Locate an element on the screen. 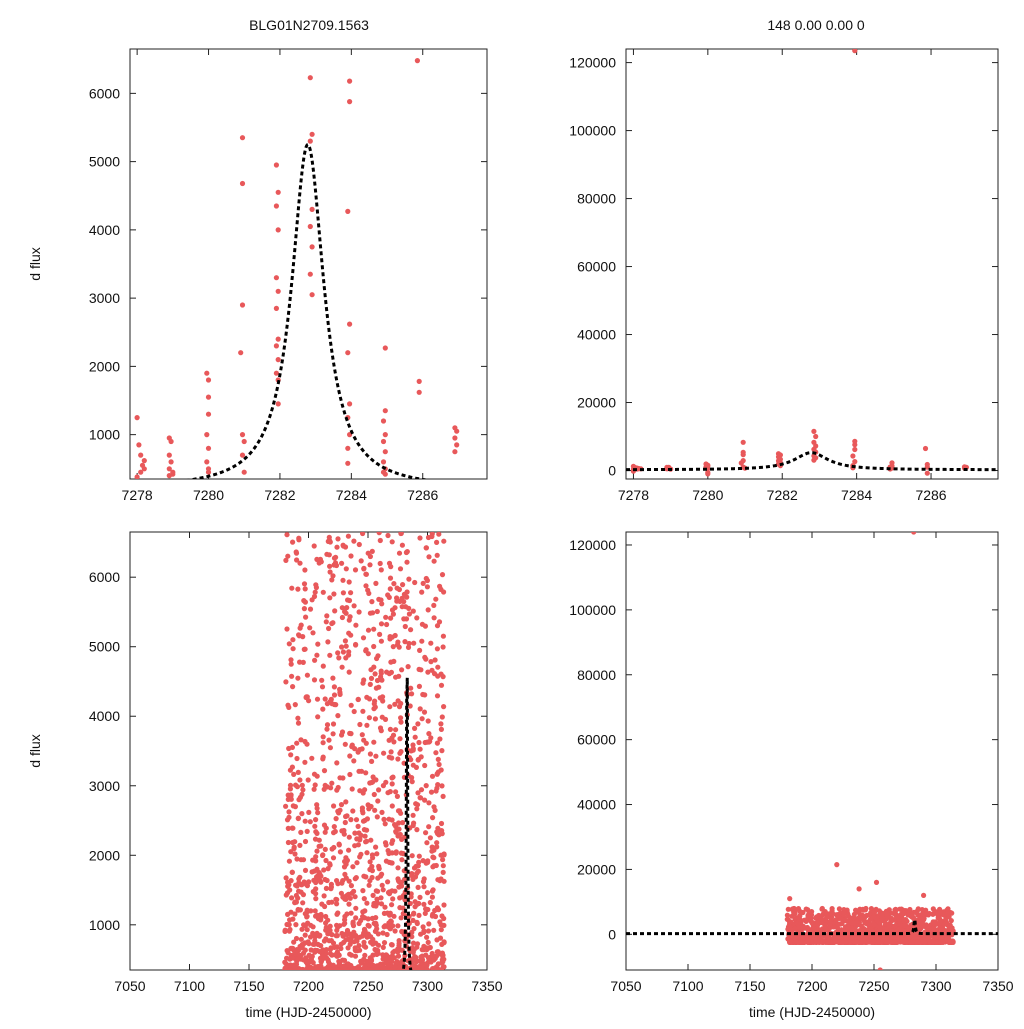 Image resolution: width=1024 pixels, height=1029 pixels. x-axis-label: time (HJD-2450000) is located at coordinates (308, 1012).